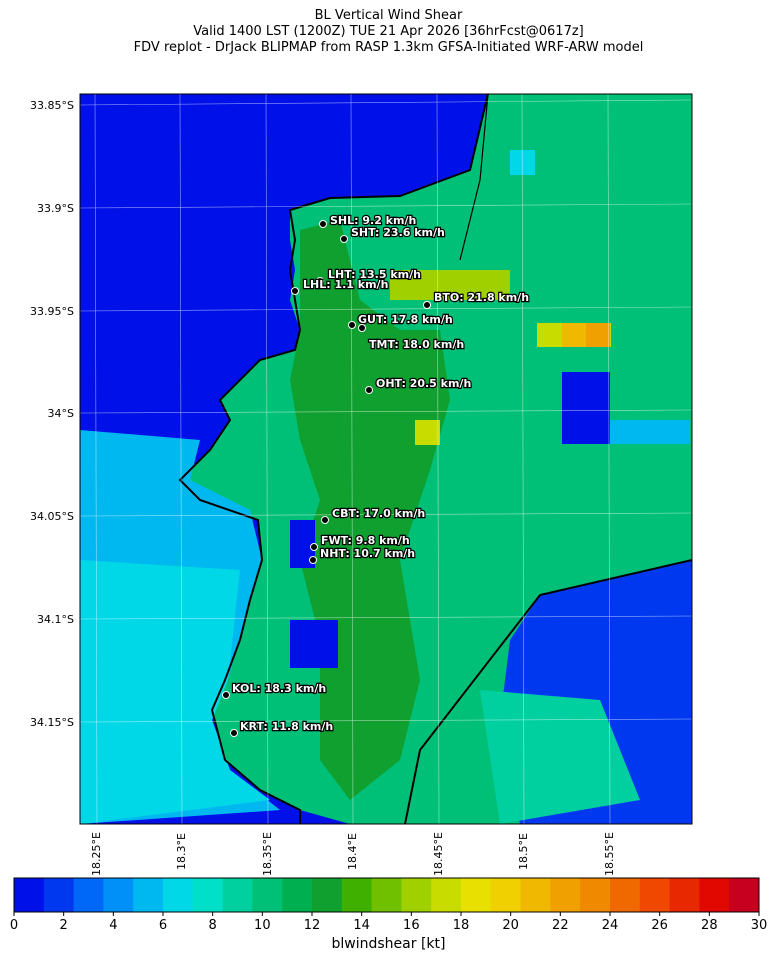 The image size is (777, 962). What do you see at coordinates (267, 854) in the screenshot?
I see `lon-tick: 18.35°E` at bounding box center [267, 854].